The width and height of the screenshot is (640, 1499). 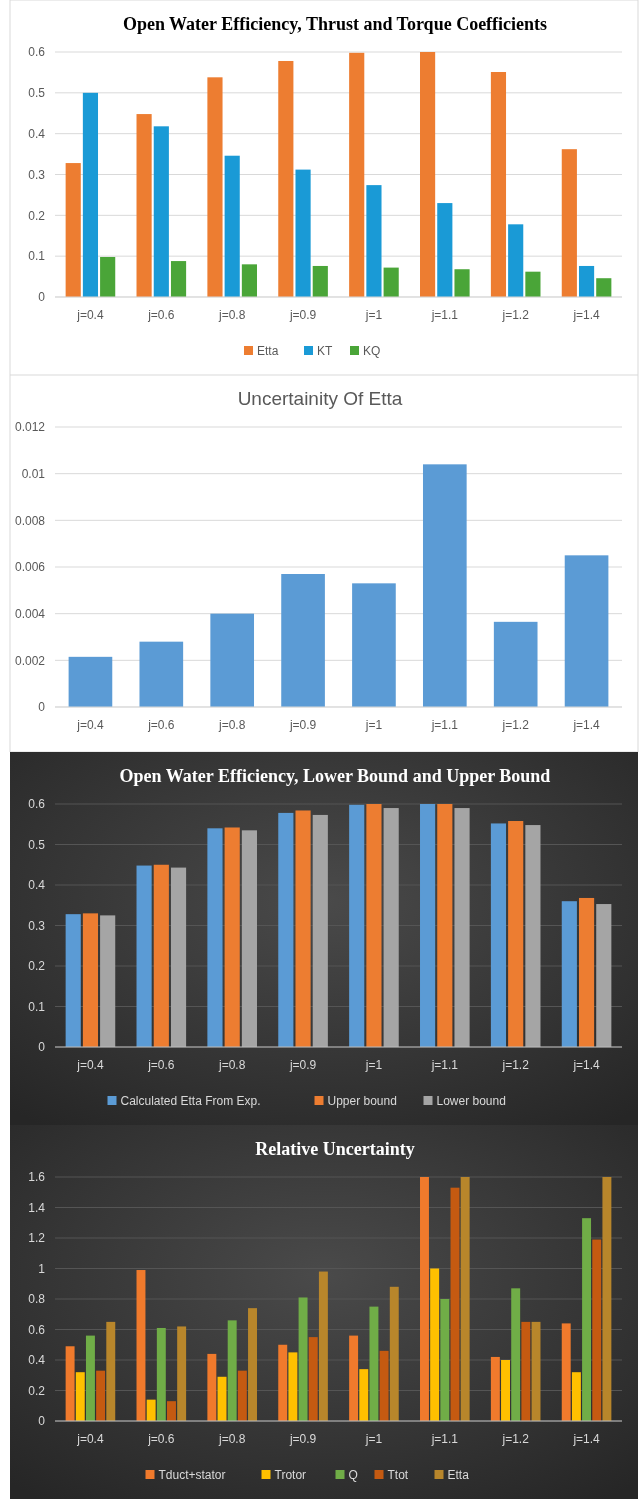 What do you see at coordinates (37, 1238) in the screenshot?
I see `y-tick-label: 1.2` at bounding box center [37, 1238].